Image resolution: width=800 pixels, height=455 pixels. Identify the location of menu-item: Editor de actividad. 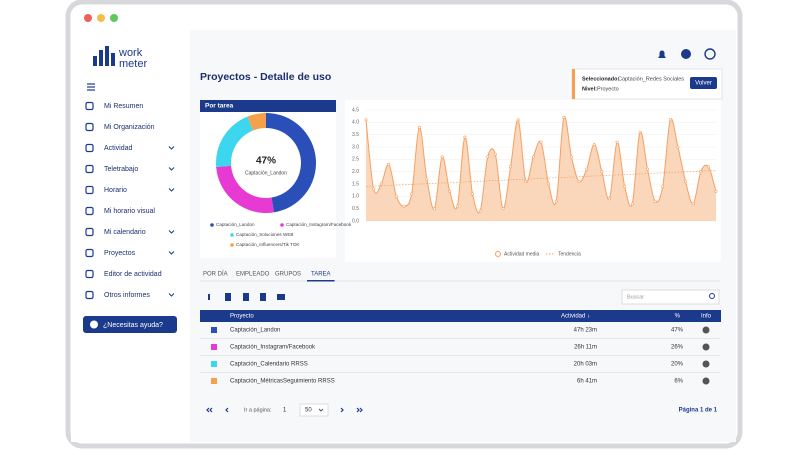
(133, 274).